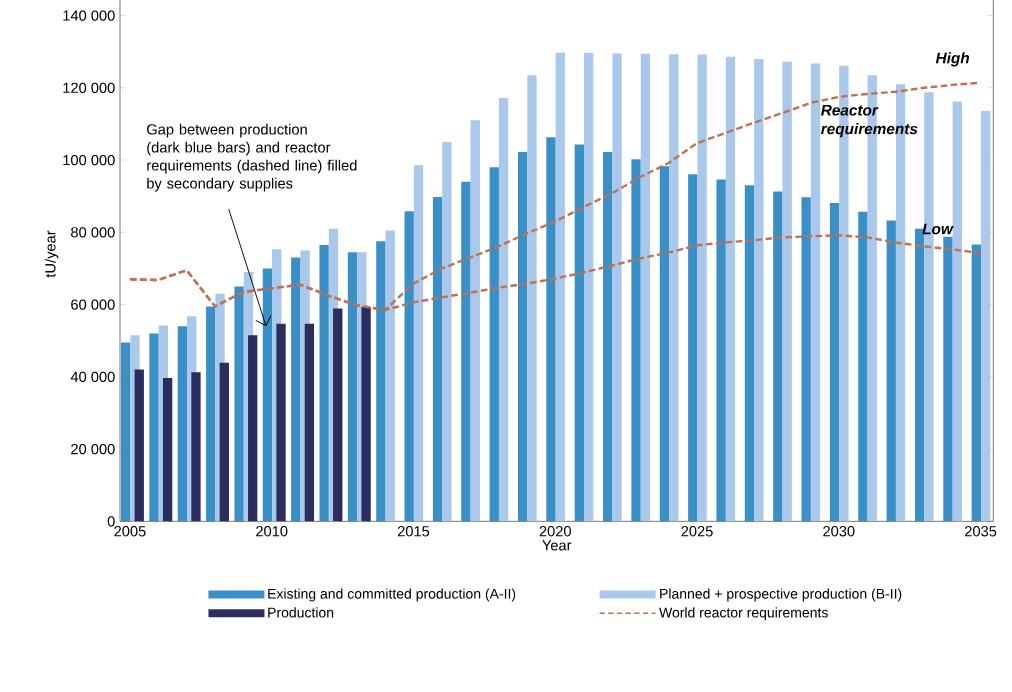 The width and height of the screenshot is (1012, 692). I want to click on x-tick-label: 2025, so click(697, 531).